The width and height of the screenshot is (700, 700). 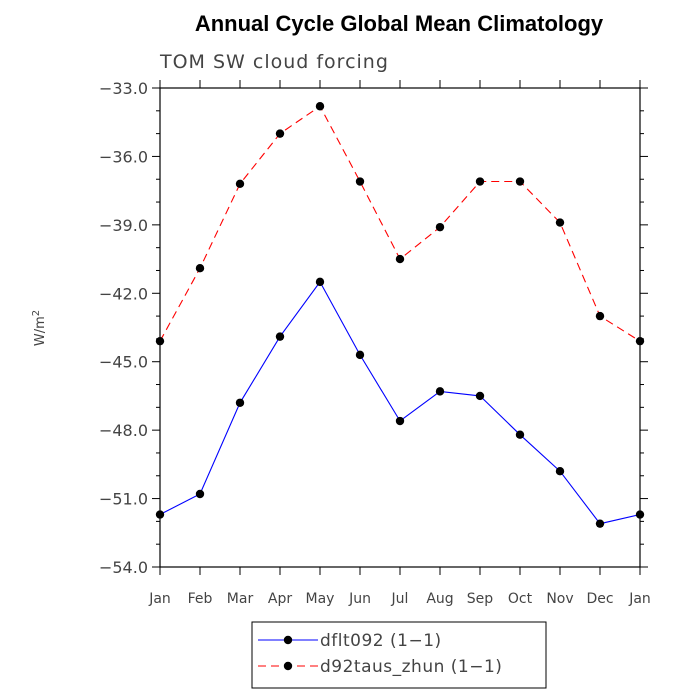 I want to click on y-tick-label: −54.0, so click(x=123, y=567).